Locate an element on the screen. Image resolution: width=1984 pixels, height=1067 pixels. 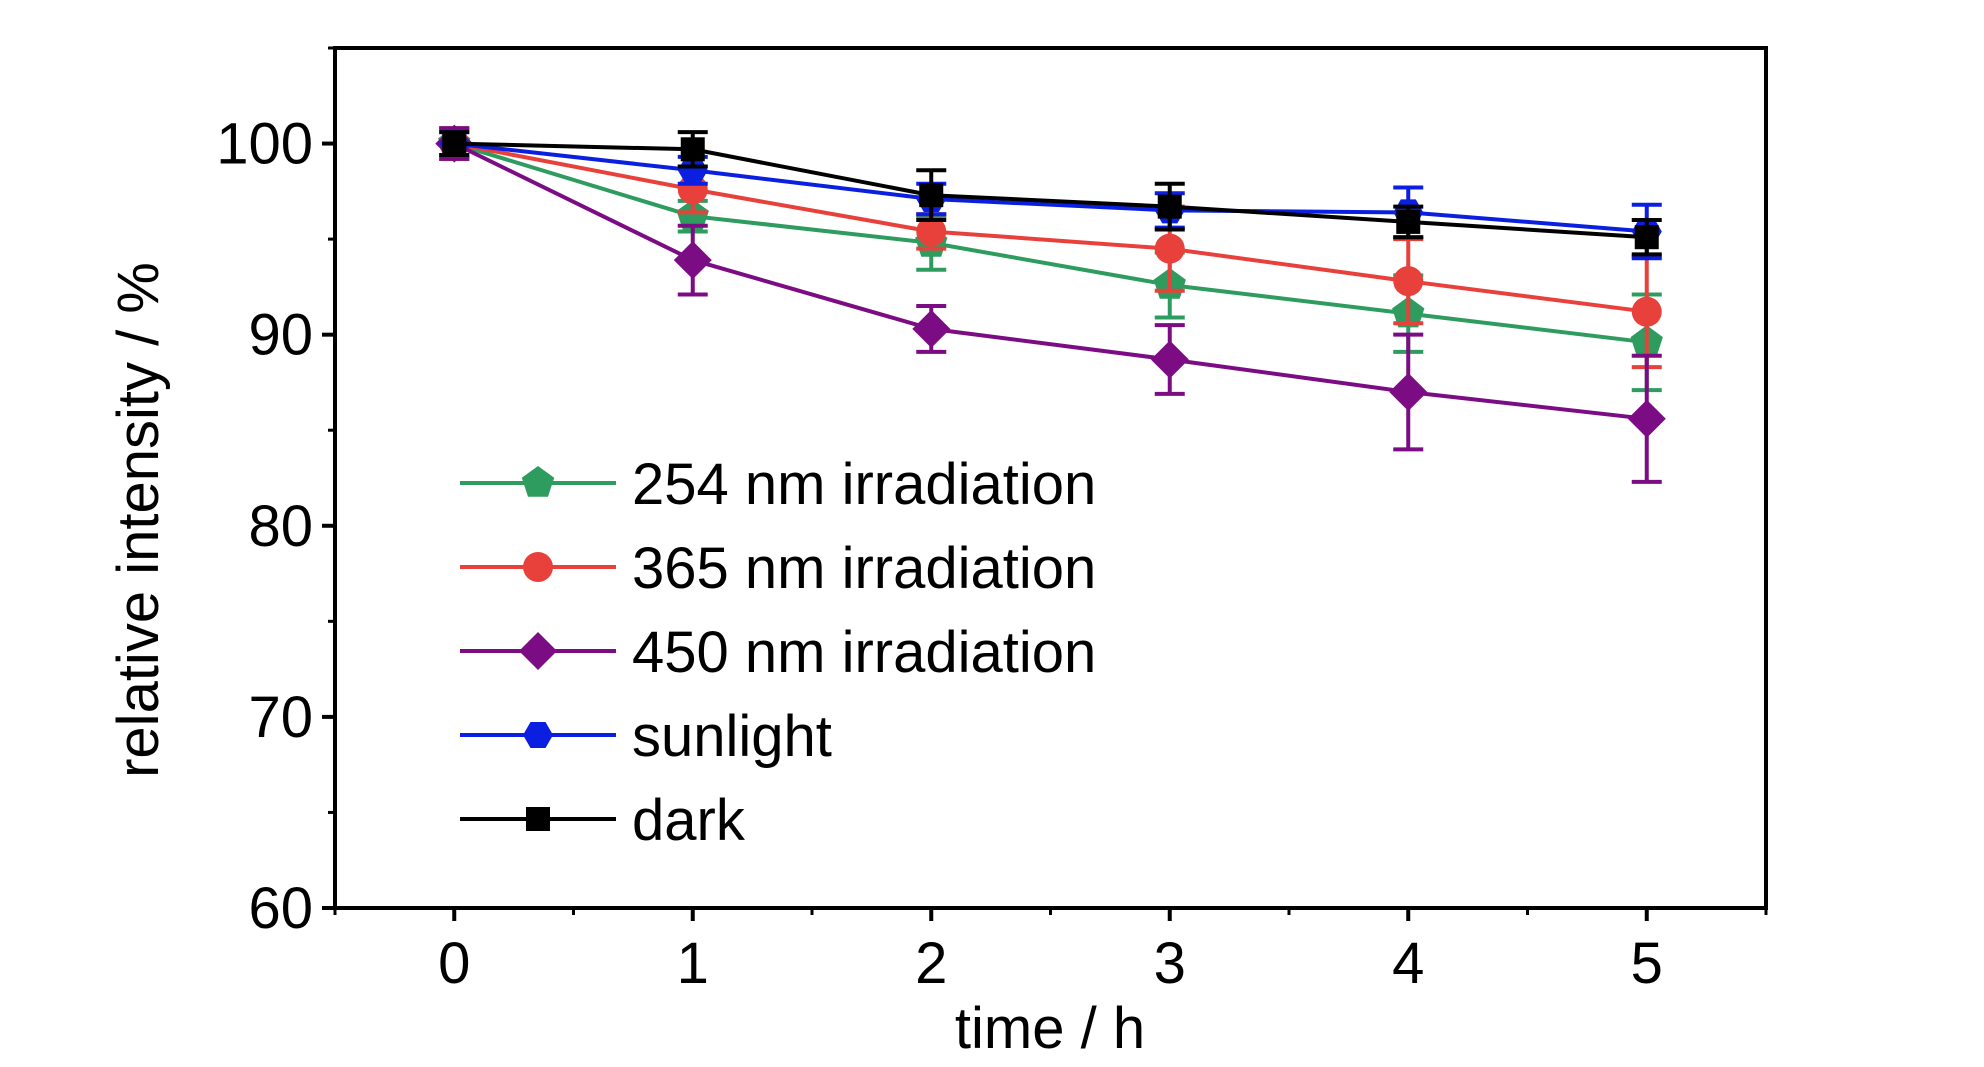
series-dark is located at coordinates (1050, 193).